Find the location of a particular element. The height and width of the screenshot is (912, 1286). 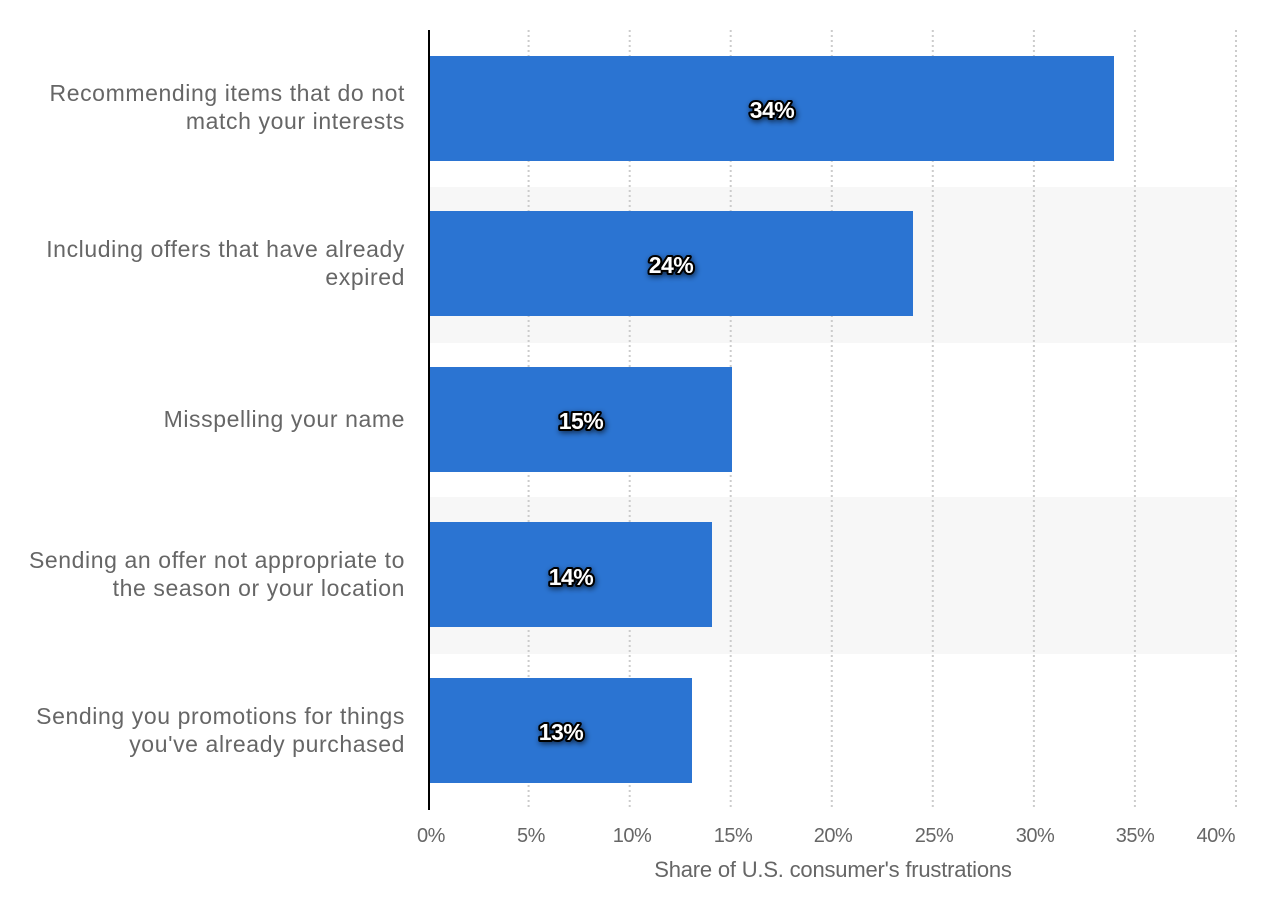

svg-text: 15% is located at coordinates (581, 421).